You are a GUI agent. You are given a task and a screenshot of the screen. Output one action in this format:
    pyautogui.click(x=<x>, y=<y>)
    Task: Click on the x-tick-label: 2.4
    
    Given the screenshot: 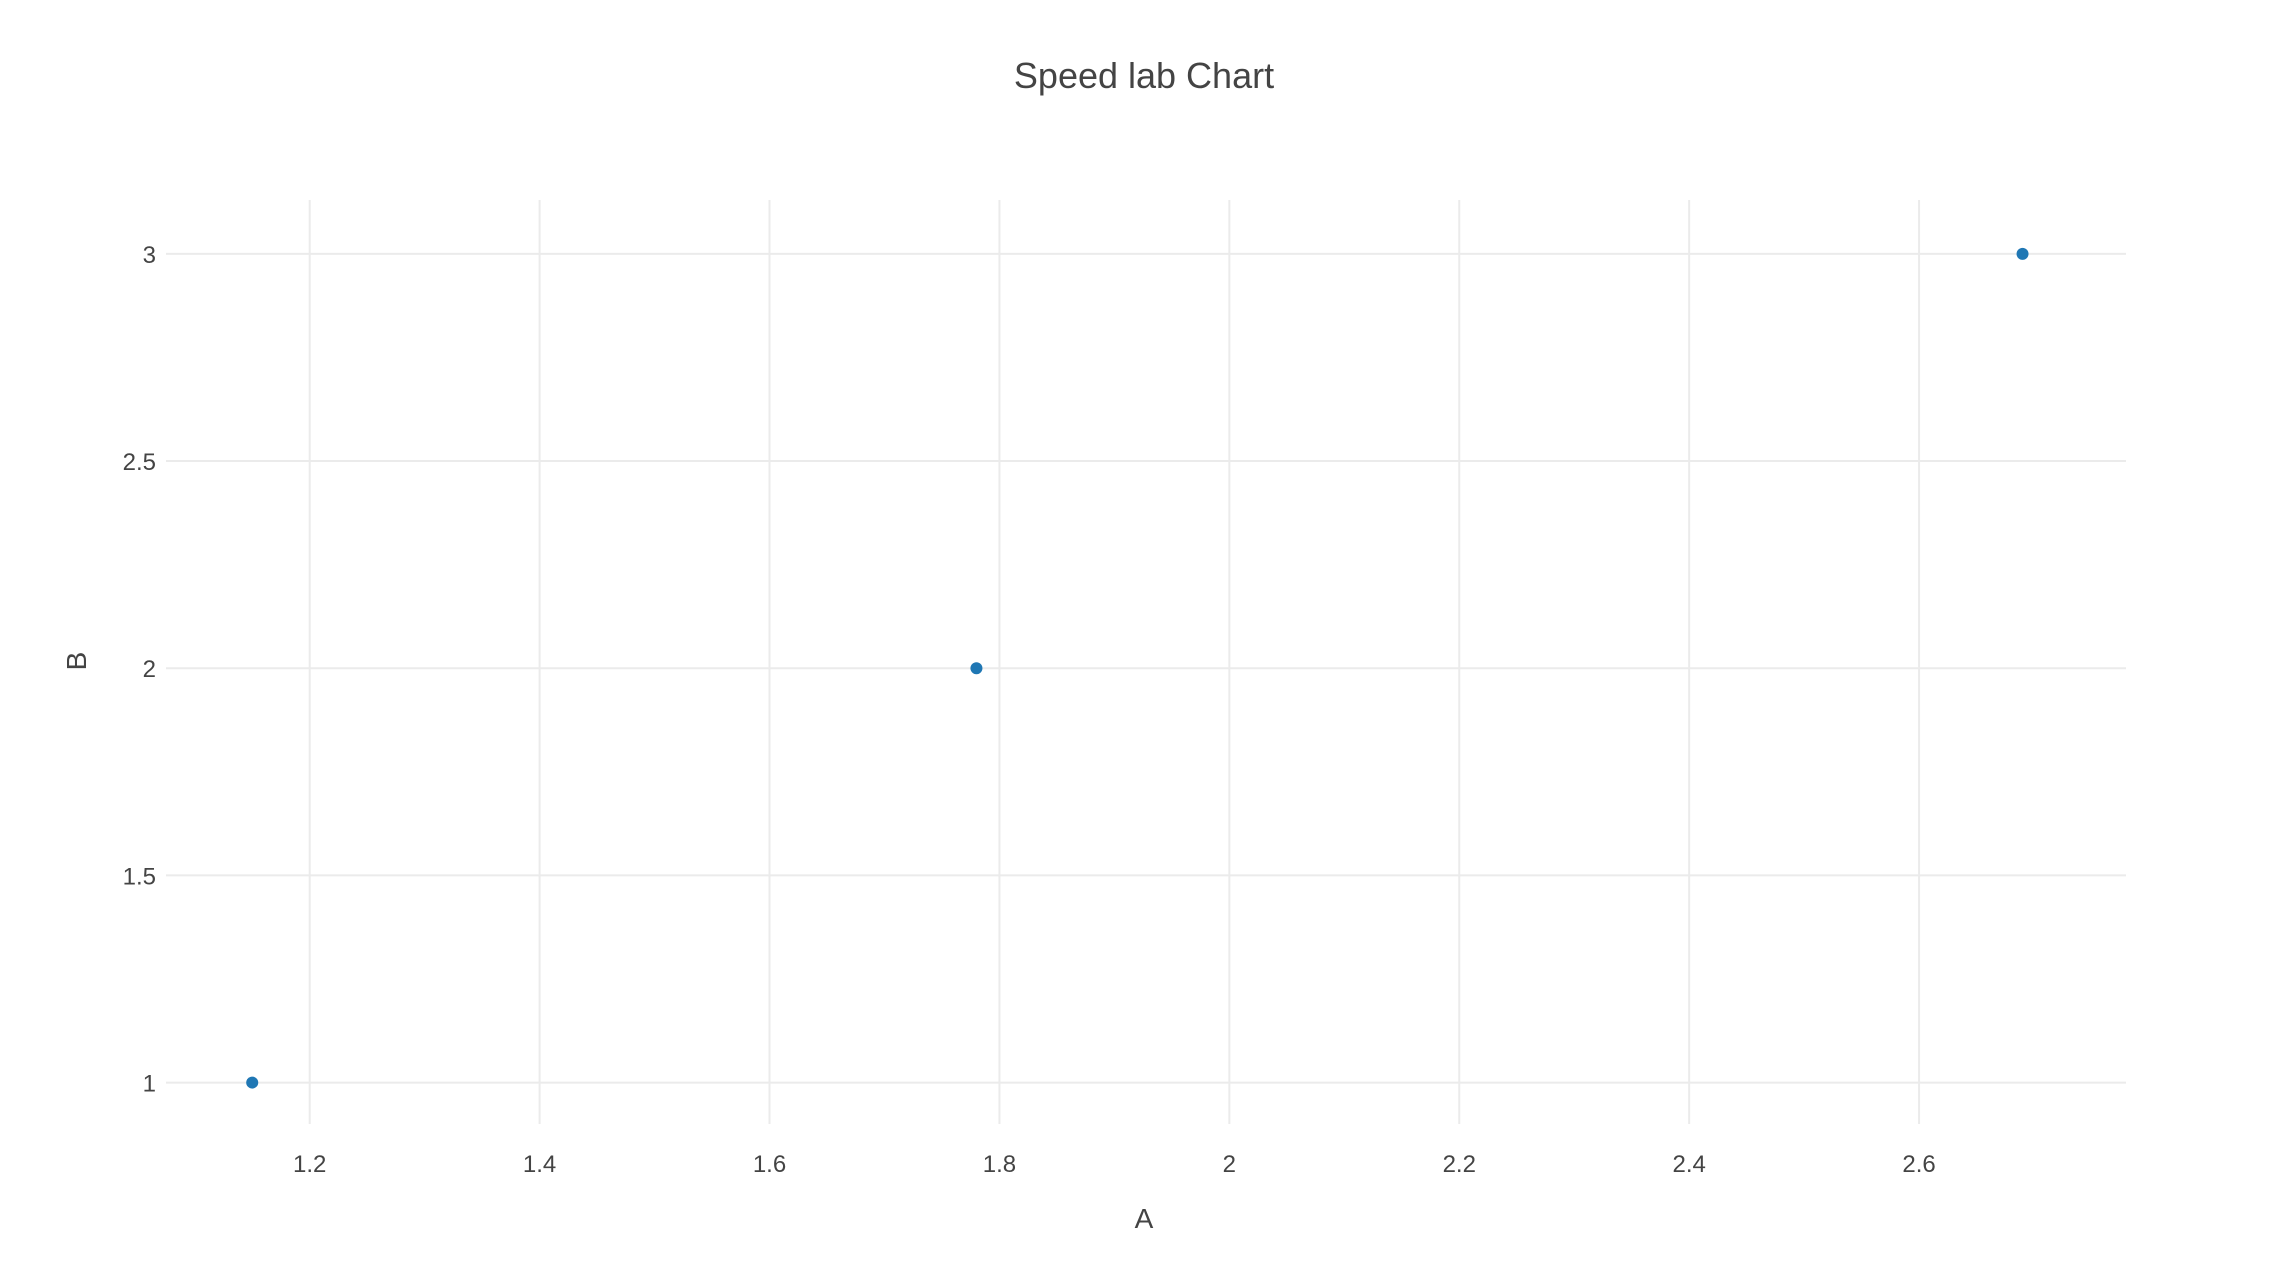 What is the action you would take?
    pyautogui.click(x=1688, y=1164)
    